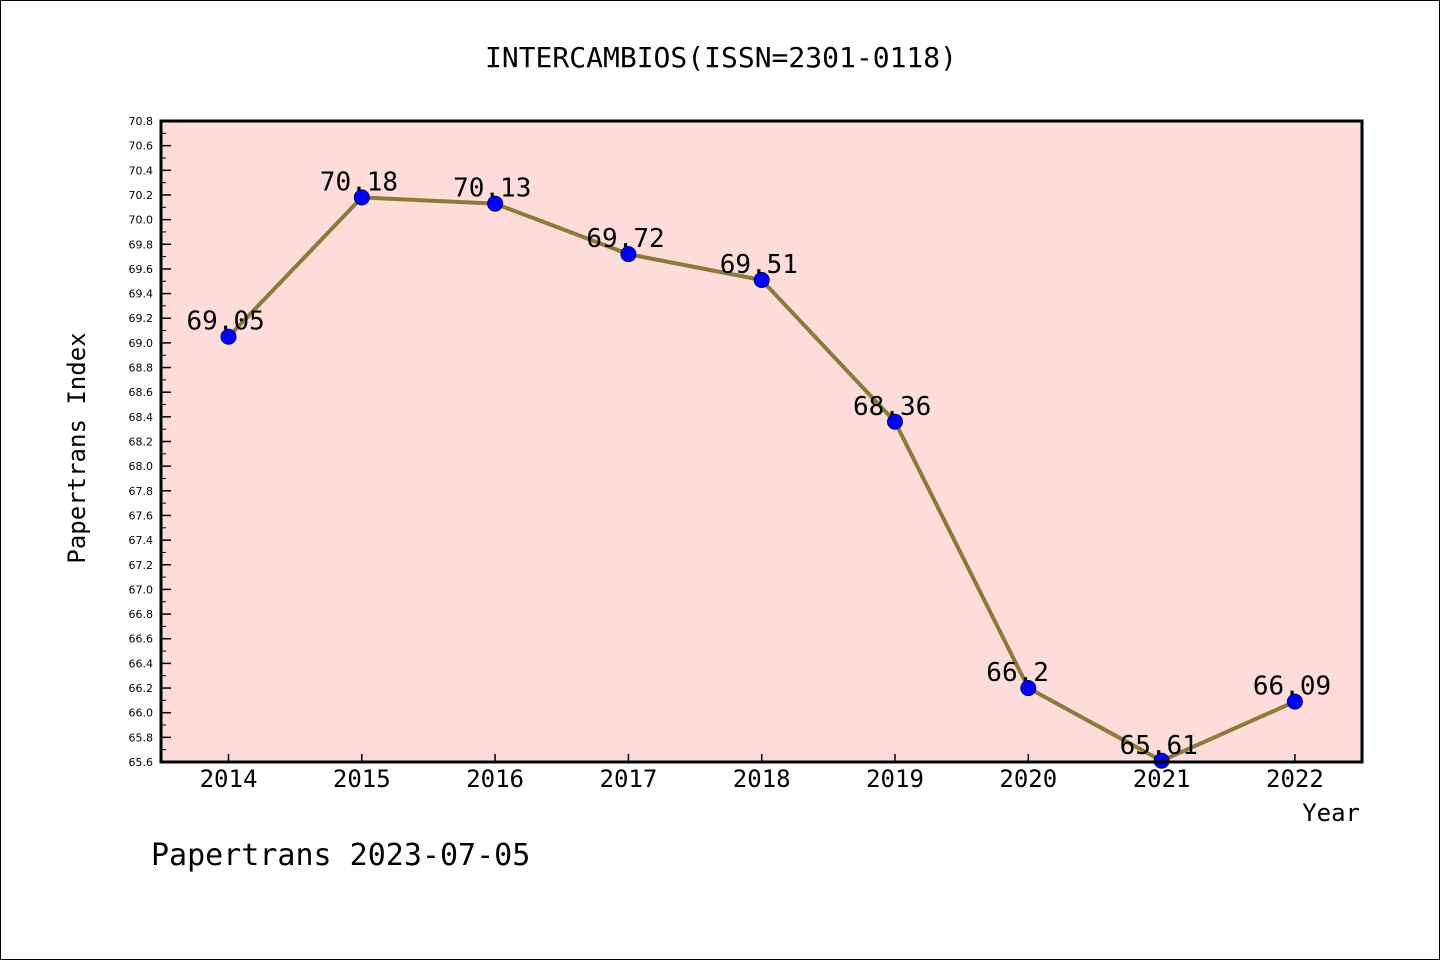 Image resolution: width=1440 pixels, height=961 pixels. What do you see at coordinates (721, 57) in the screenshot?
I see `chart-title: INTERCAMBIOS(ISSN=2301-0118)` at bounding box center [721, 57].